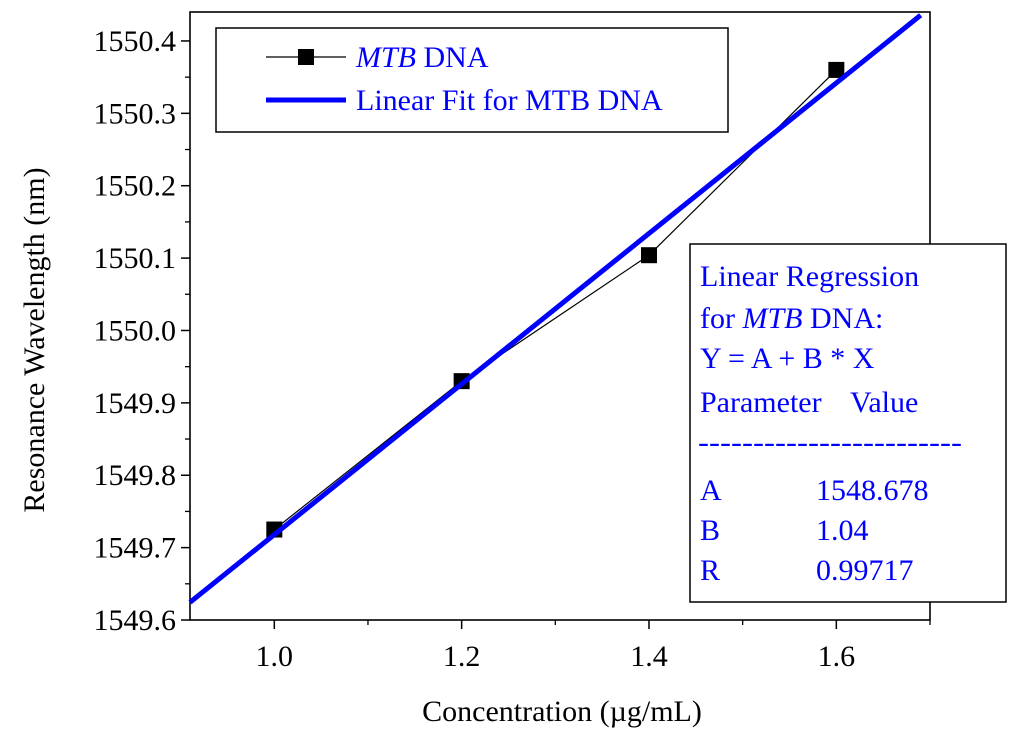  Describe the element at coordinates (884, 402) in the screenshot. I see `annotation-header-value: Value` at that location.